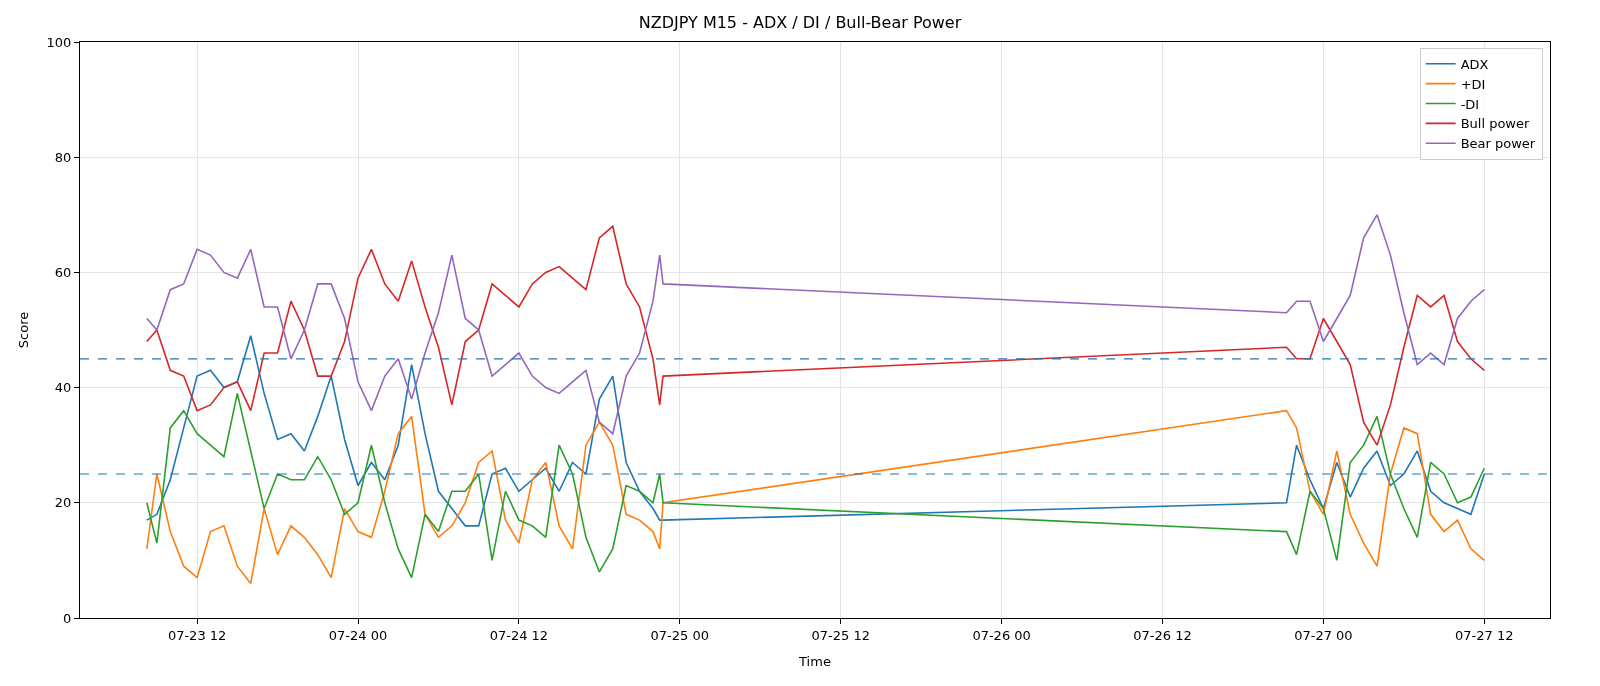 The image size is (1600, 686). I want to click on x-tick-label: 07-26 00, so click(1001, 635).